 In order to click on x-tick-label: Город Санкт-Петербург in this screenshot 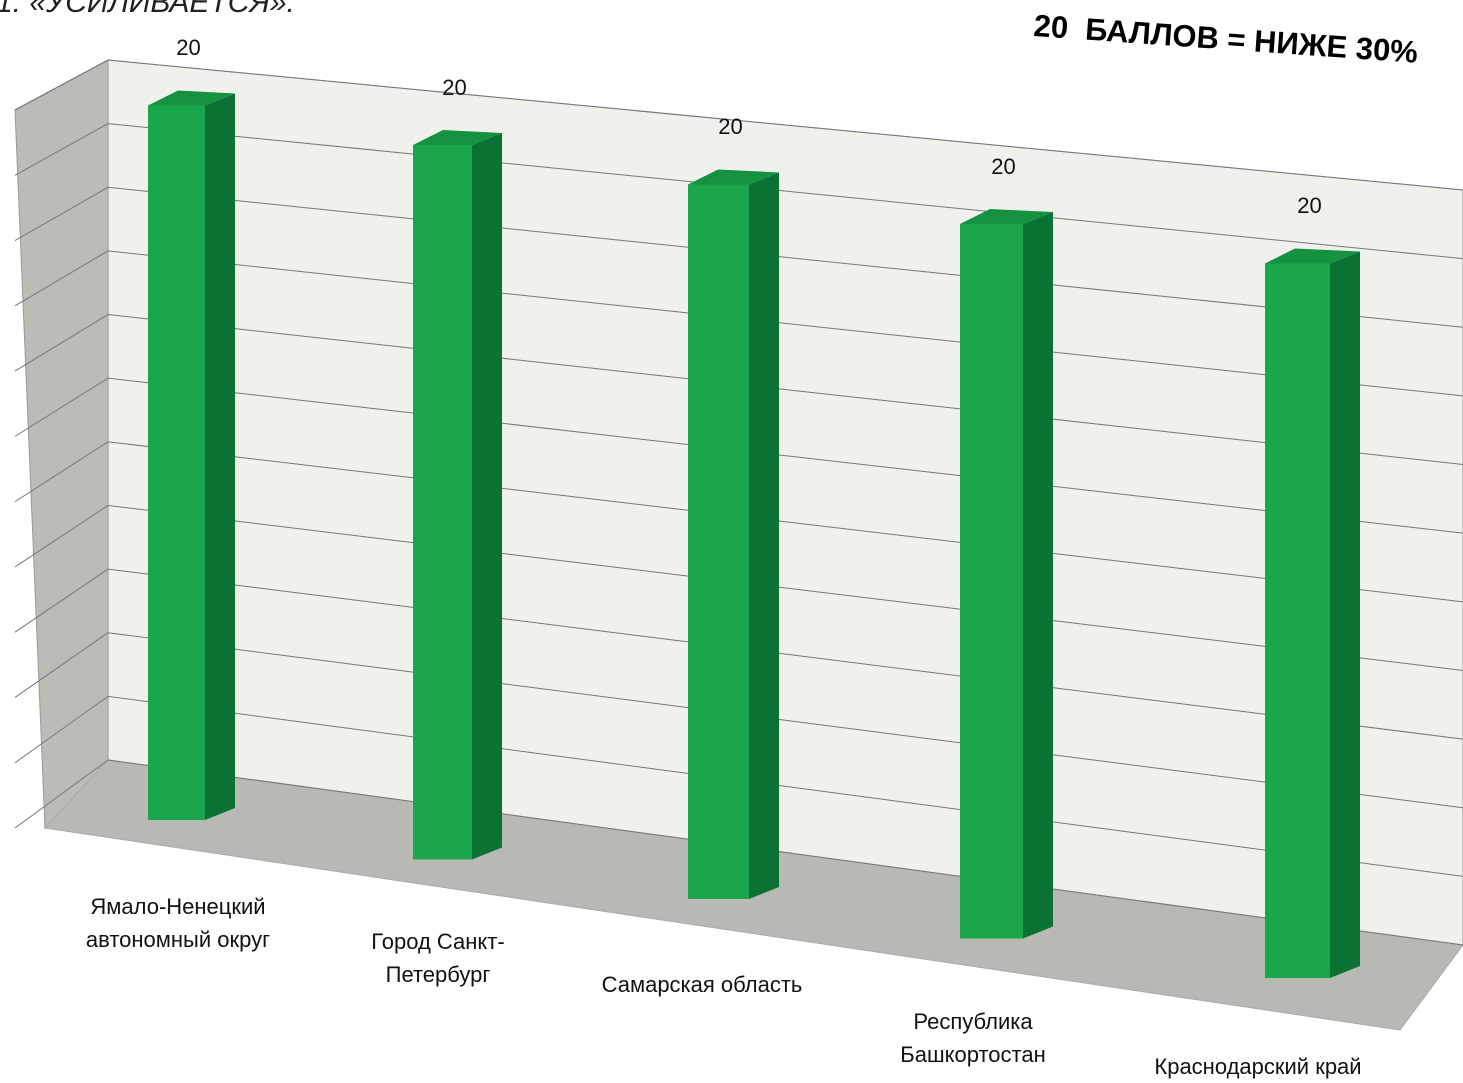, I will do `click(438, 958)`.